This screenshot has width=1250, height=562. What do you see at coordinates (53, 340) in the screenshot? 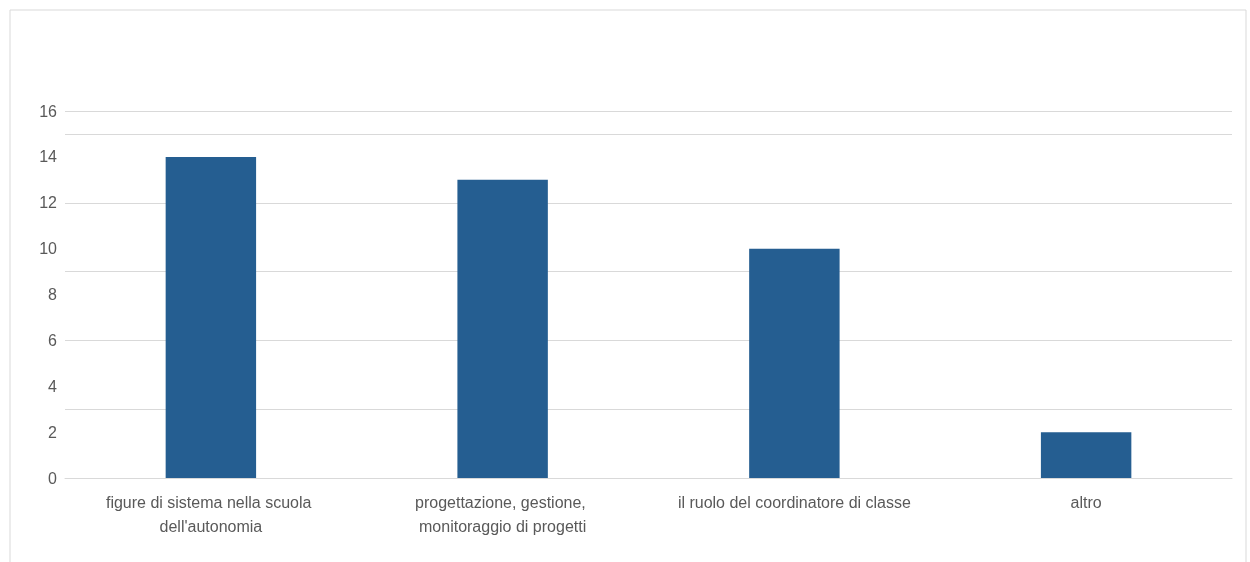
I see `y-tick-label: 6` at bounding box center [53, 340].